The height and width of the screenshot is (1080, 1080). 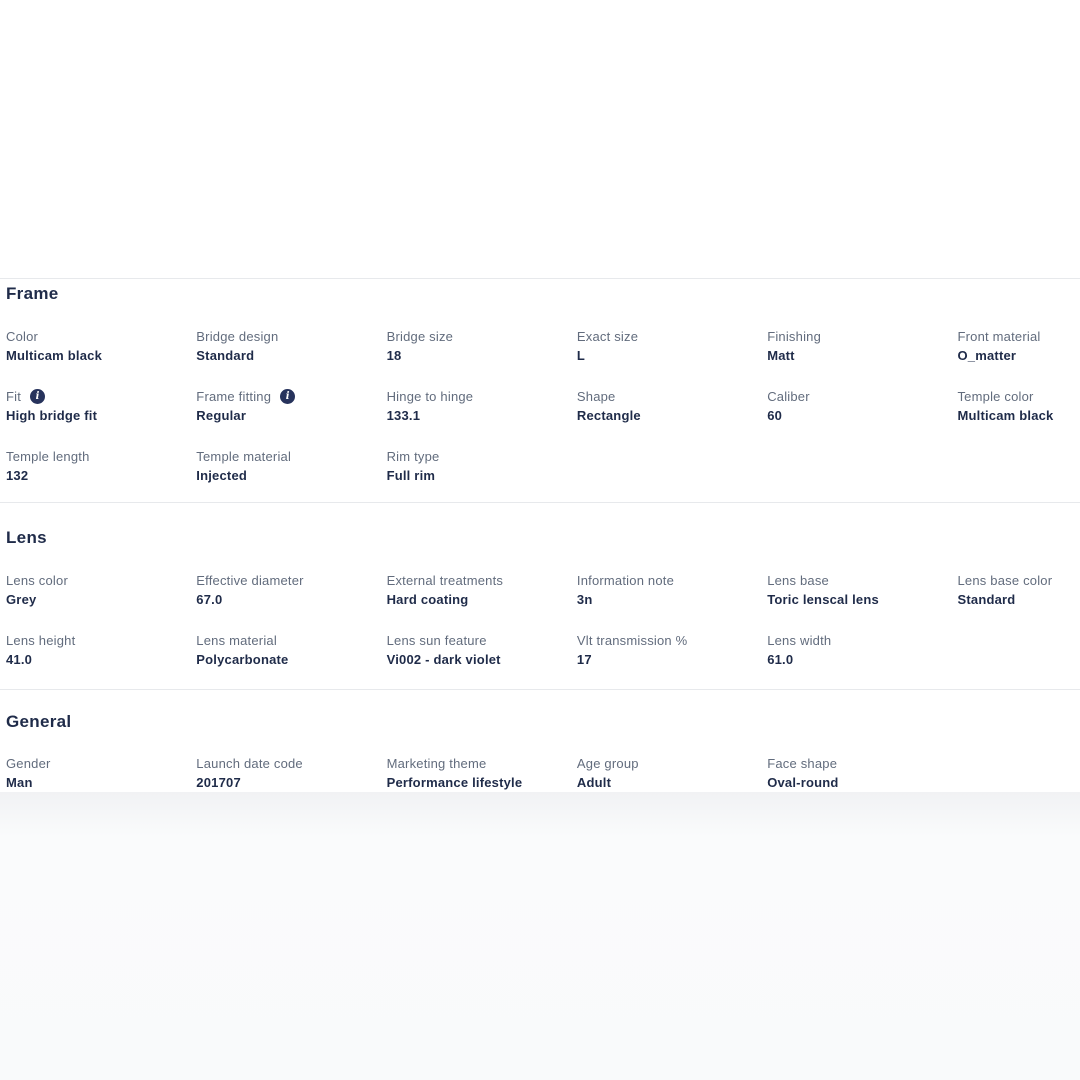 What do you see at coordinates (862, 763) in the screenshot?
I see `spec-label-row: Face shape` at bounding box center [862, 763].